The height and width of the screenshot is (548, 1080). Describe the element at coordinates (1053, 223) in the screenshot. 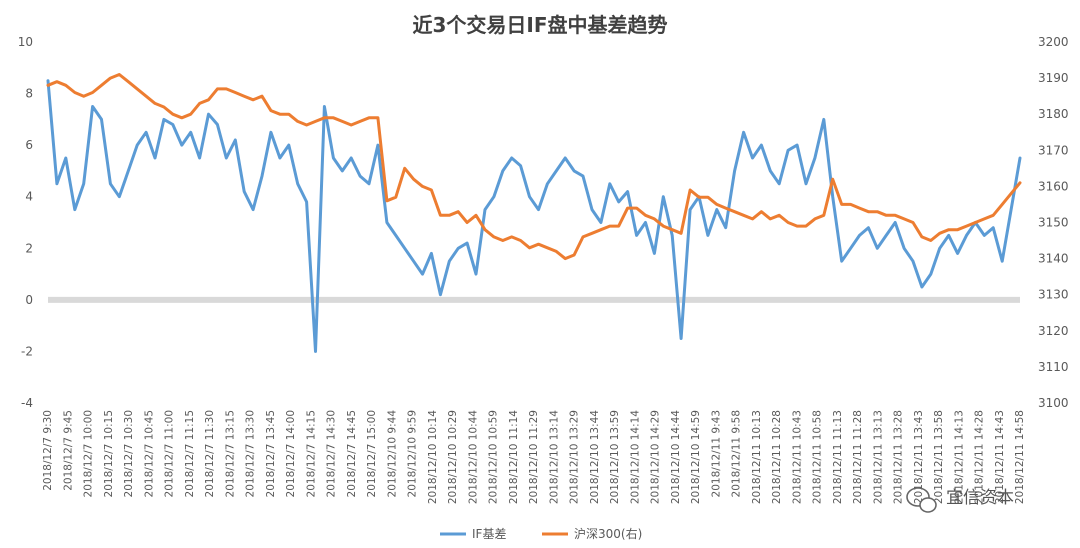

I see `right-axis-tick-label: 3150` at that location.